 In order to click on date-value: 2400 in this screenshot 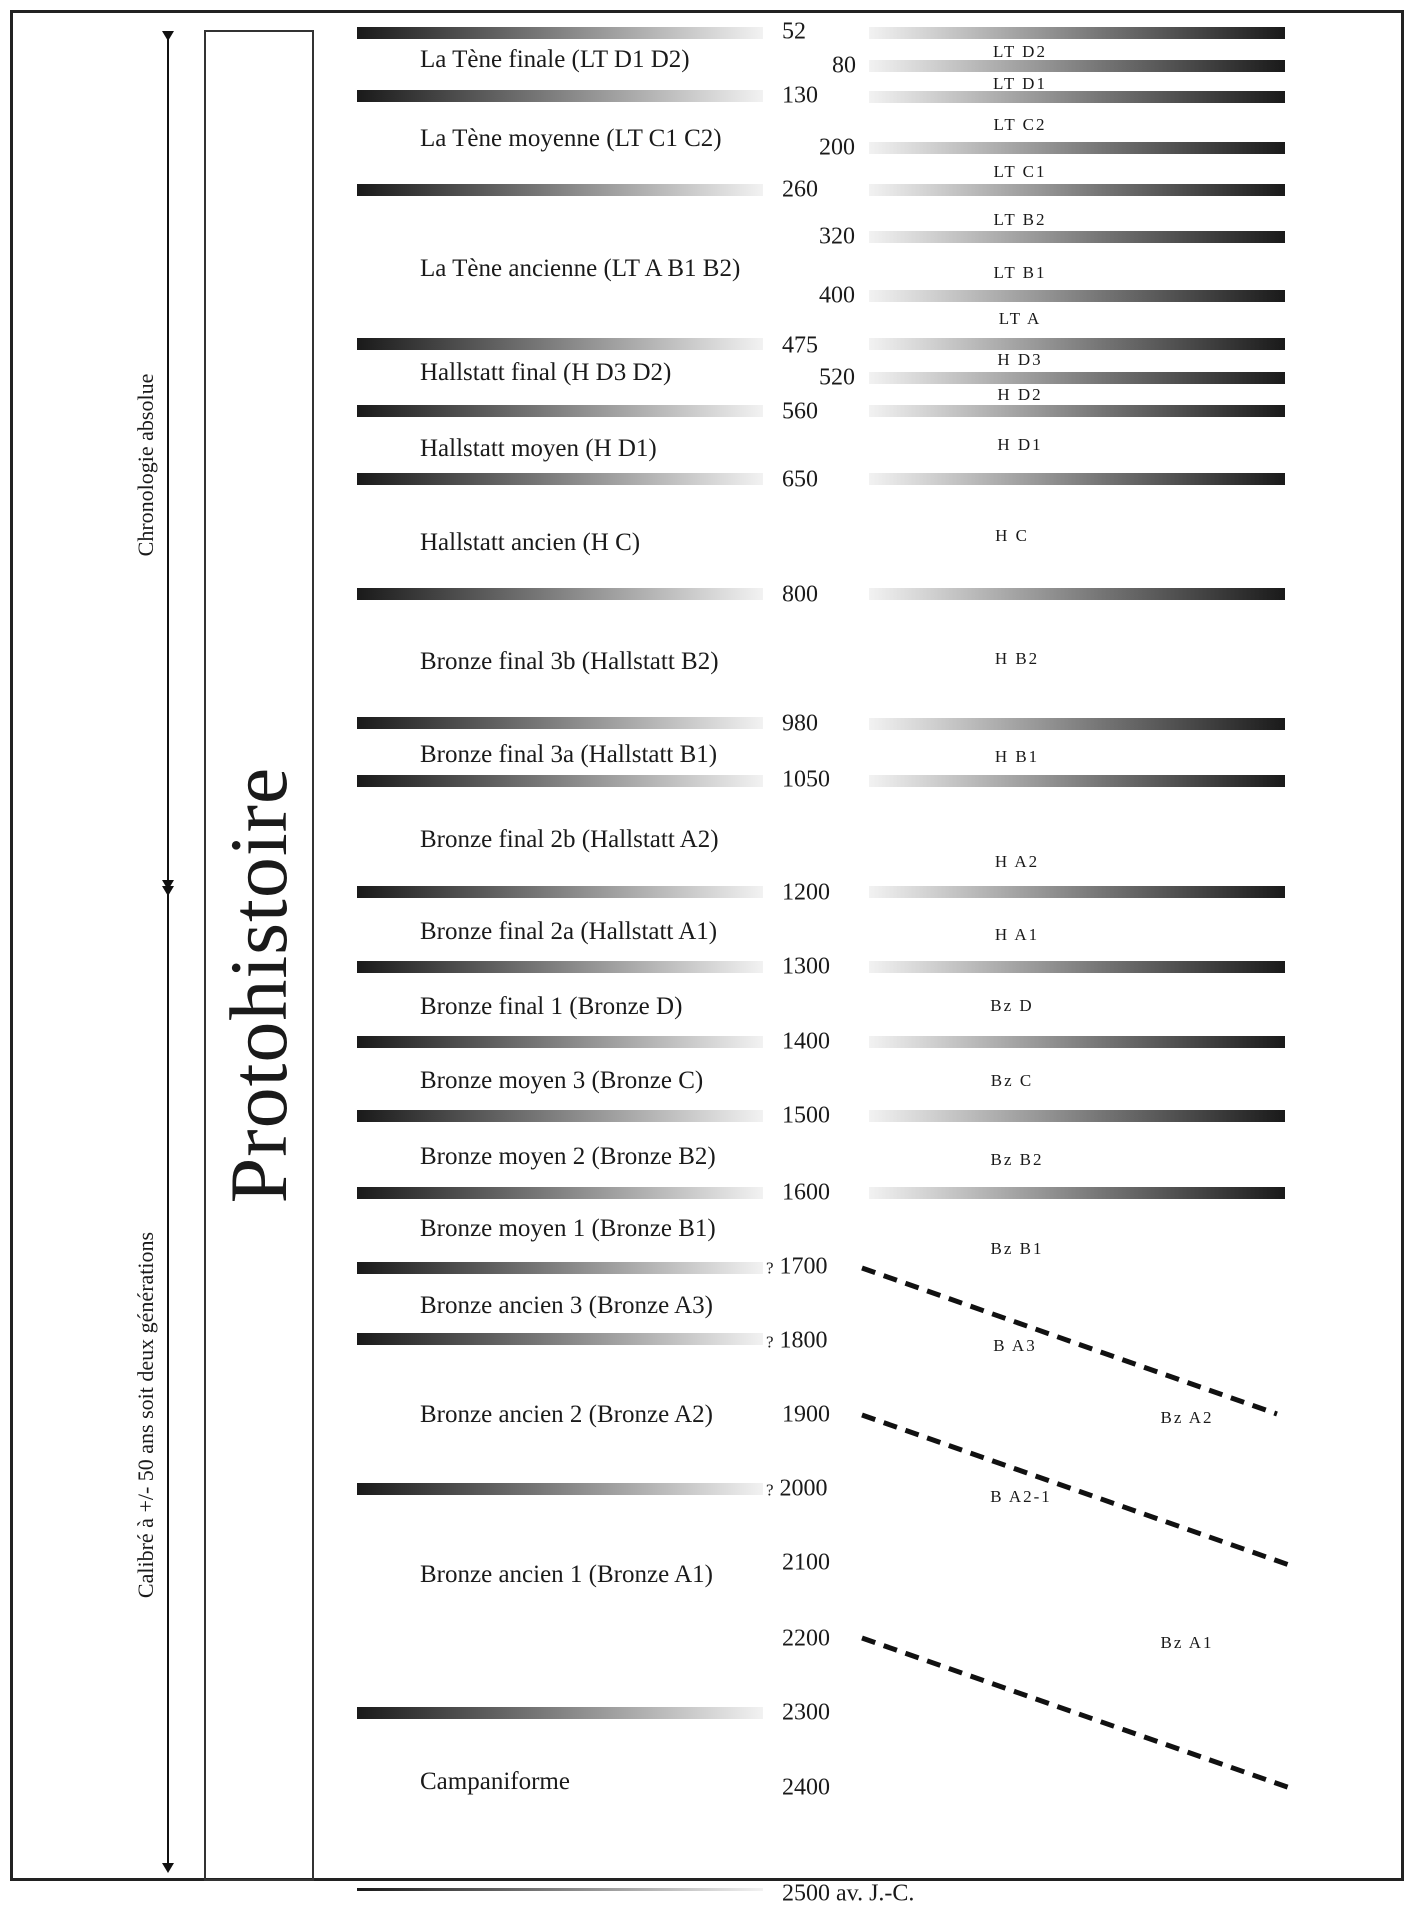, I will do `click(806, 1787)`.